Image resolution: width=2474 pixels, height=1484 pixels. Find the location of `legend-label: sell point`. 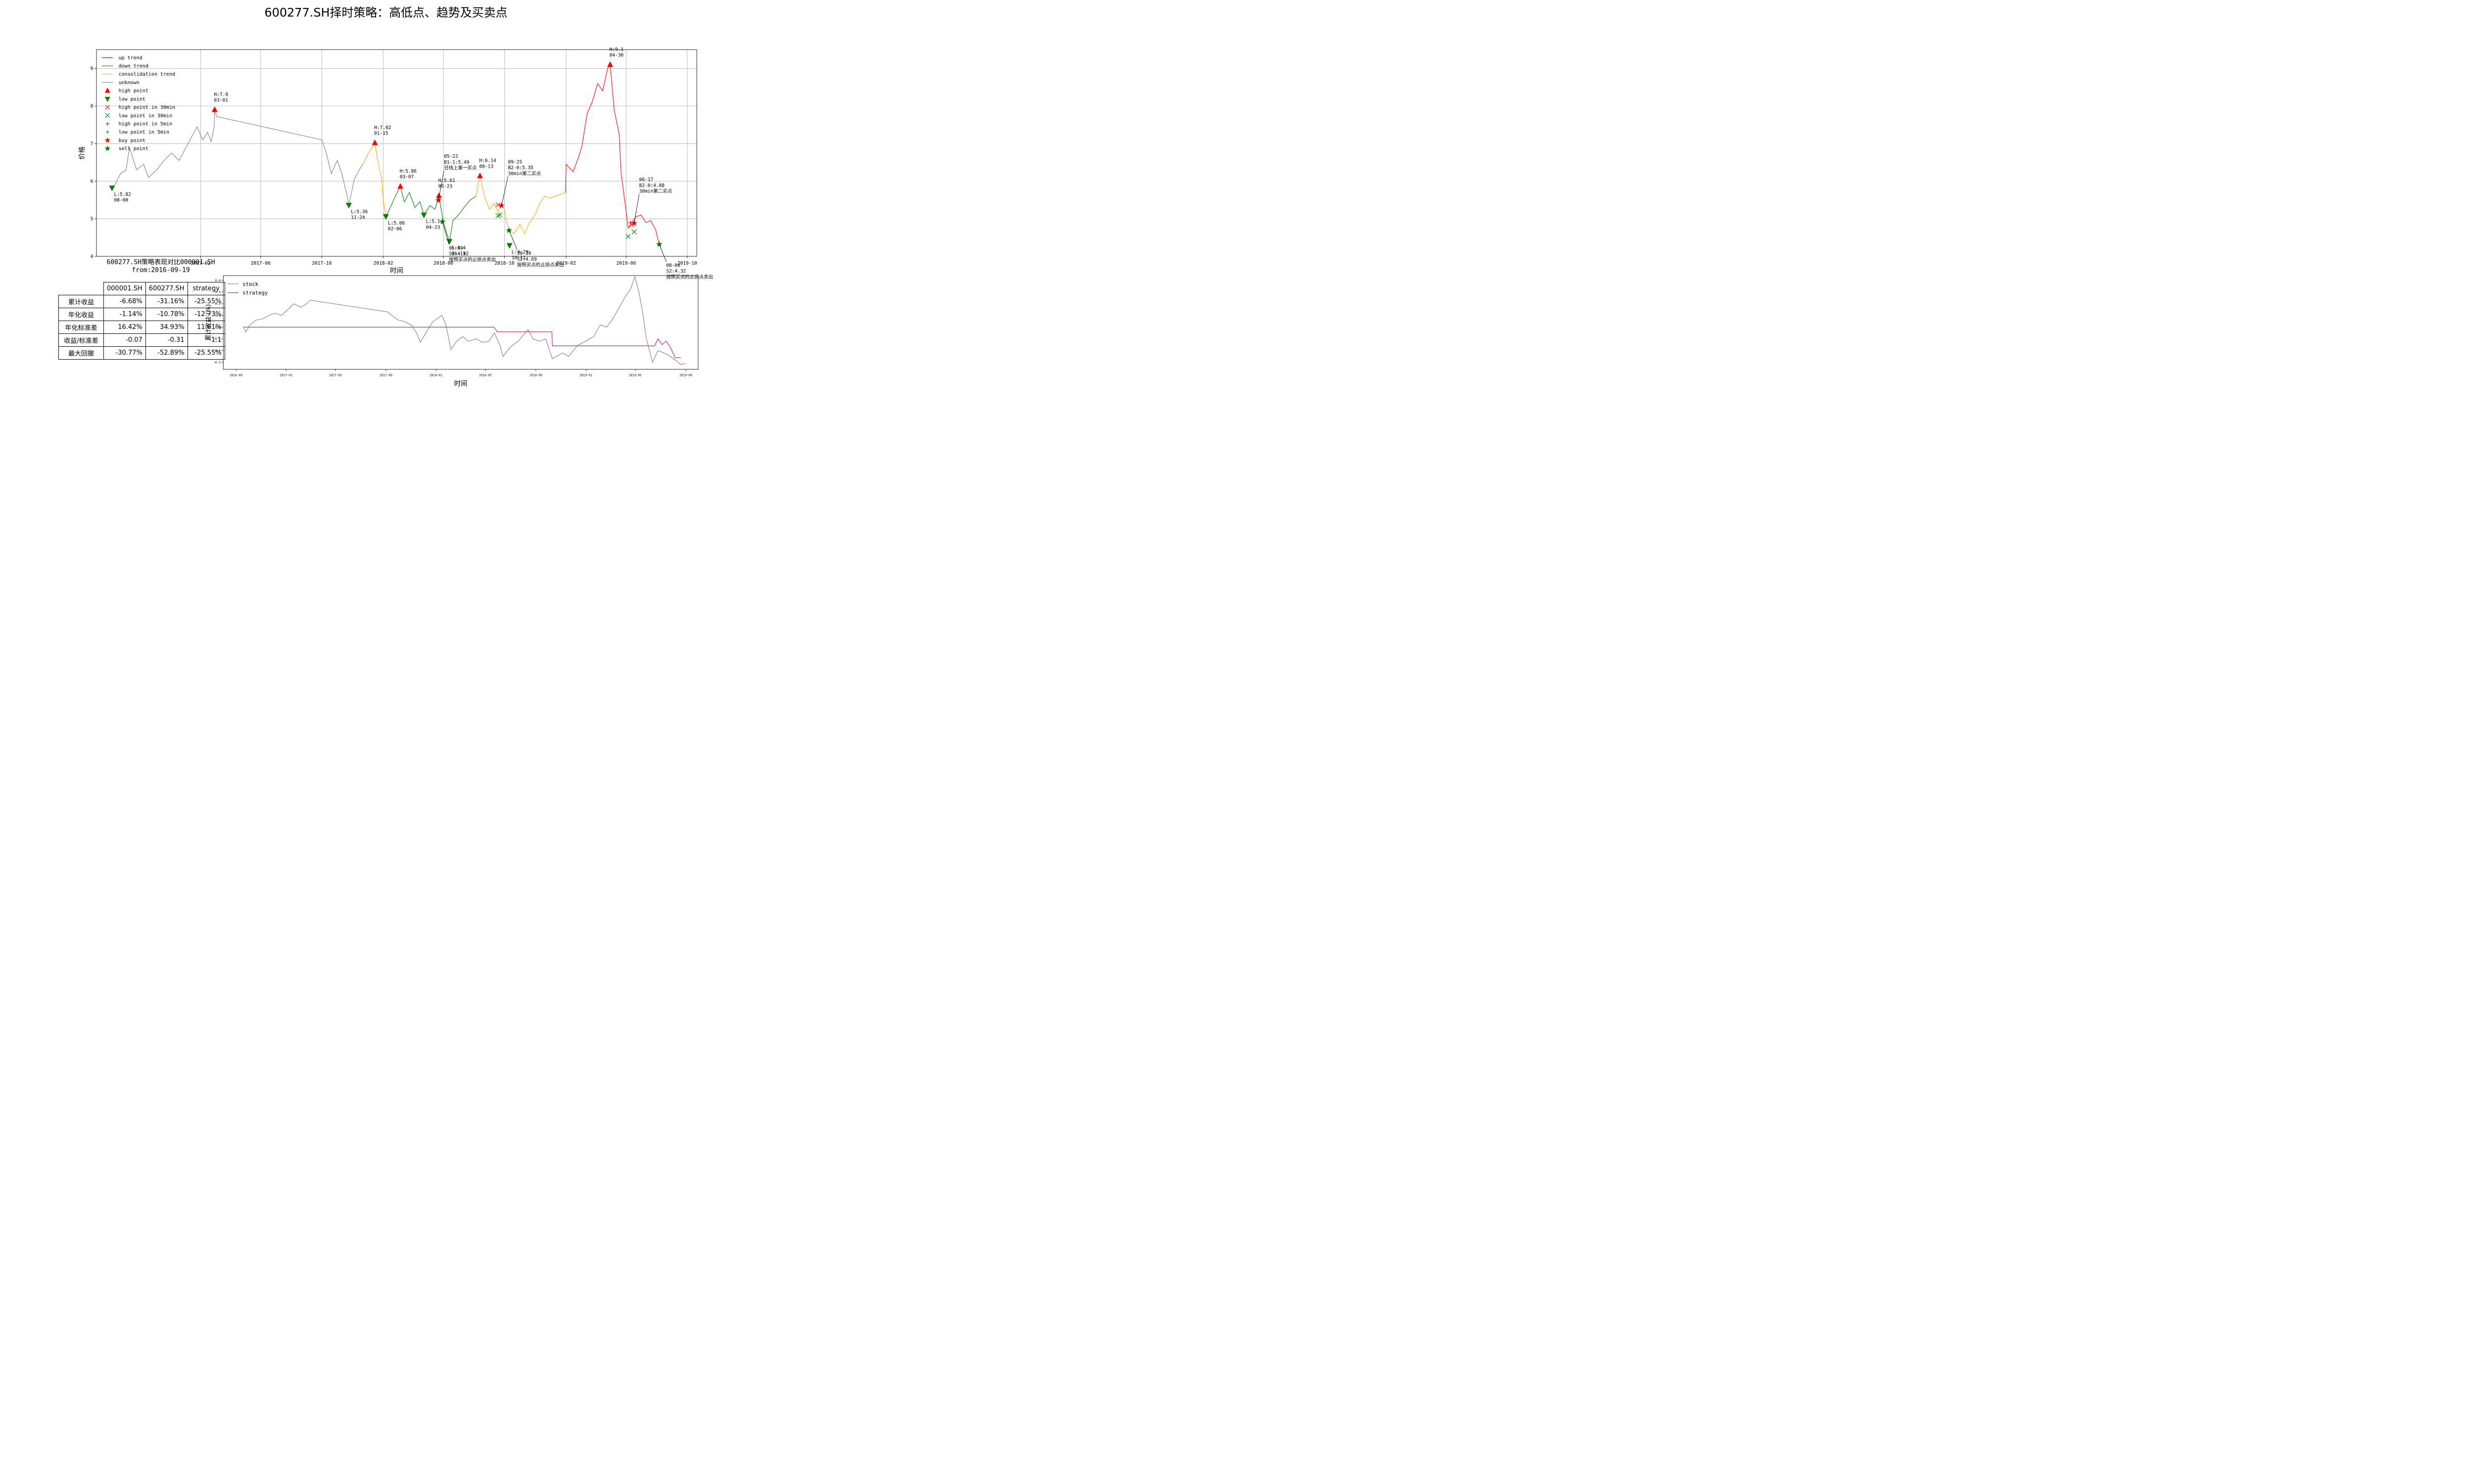

legend-label: sell point is located at coordinates (134, 149).